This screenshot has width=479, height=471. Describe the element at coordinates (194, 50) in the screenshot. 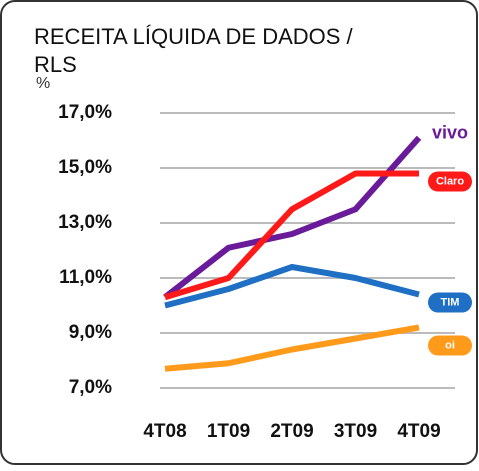

I see `chart-title: RECEITA LÍQUIDA DE DADOS / RLS` at that location.